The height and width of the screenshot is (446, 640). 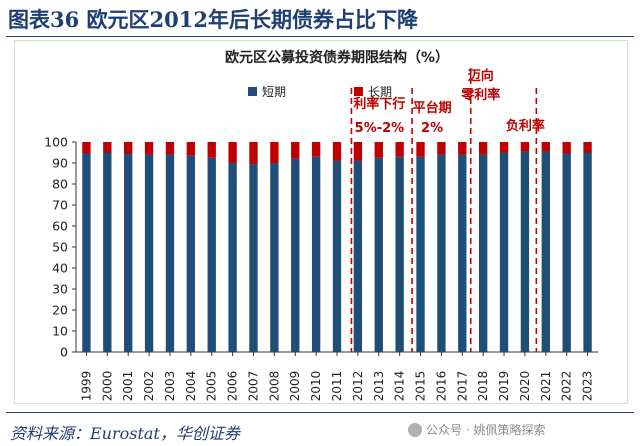 What do you see at coordinates (60, 289) in the screenshot?
I see `y-tick-label: 30` at bounding box center [60, 289].